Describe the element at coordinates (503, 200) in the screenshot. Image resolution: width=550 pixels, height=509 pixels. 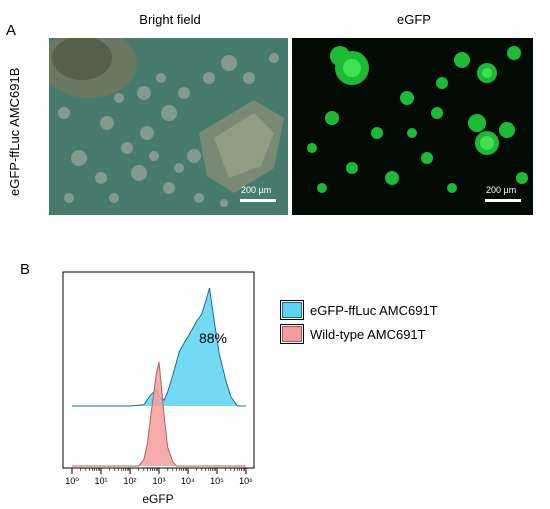
I see `egfp-scale-bar` at that location.